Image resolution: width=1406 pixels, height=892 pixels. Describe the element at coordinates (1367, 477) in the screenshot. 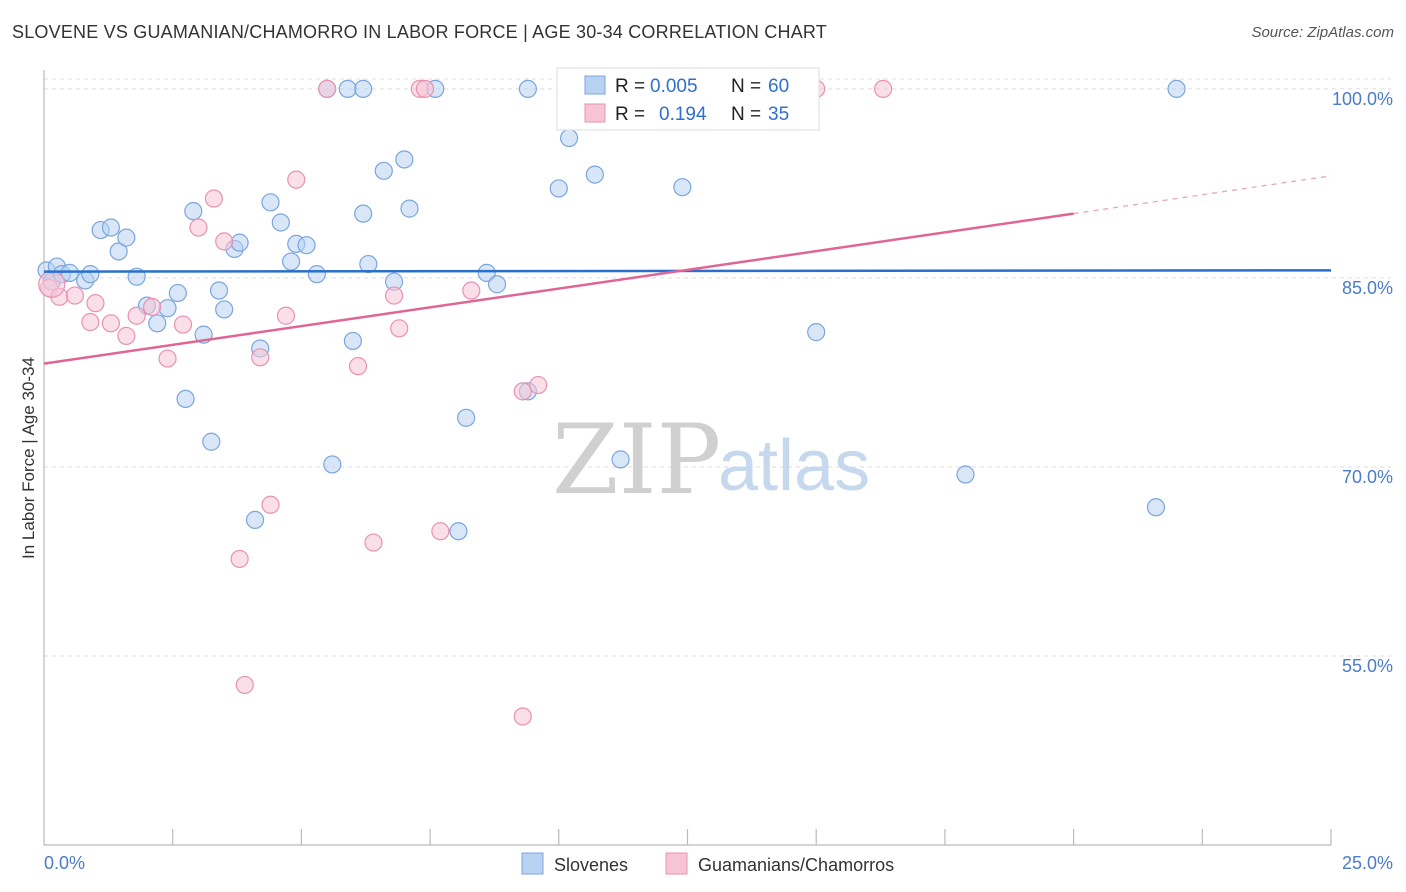

I see `y-tick-label-70: 70.0%` at that location.